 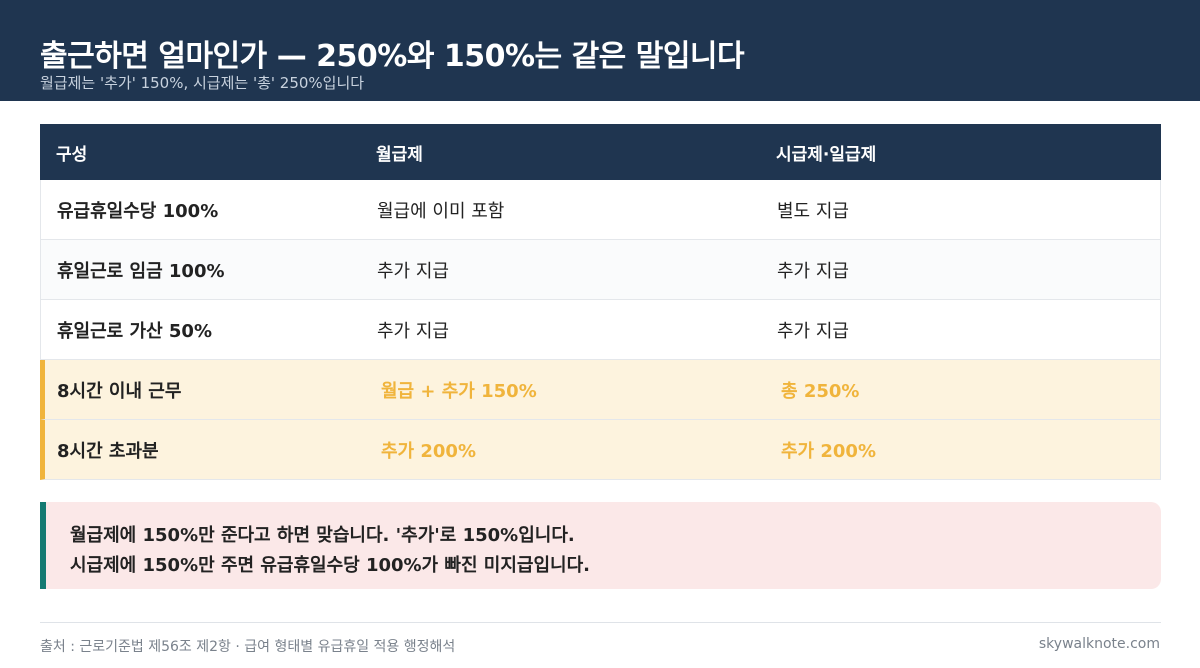 I want to click on table-row: 유급휴일수당 100% 월급에 이미 포함 별도 지급, so click(x=600, y=210).